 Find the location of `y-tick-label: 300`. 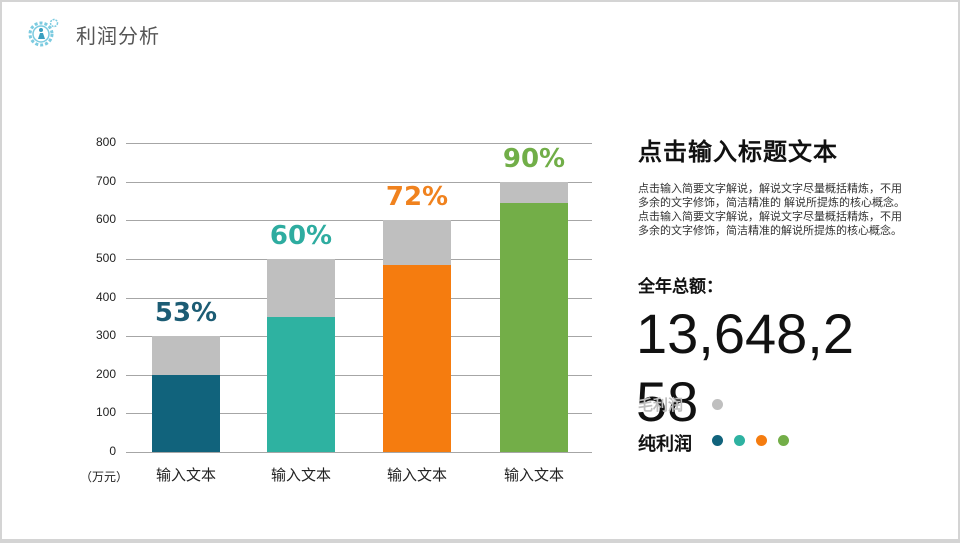

y-tick-label: 300 is located at coordinates (105, 335).